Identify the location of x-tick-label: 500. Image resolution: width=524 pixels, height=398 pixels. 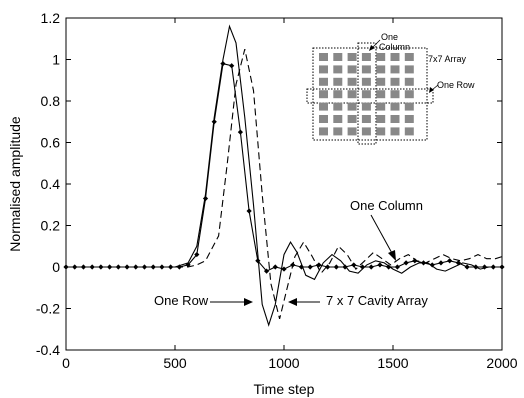
(175, 363).